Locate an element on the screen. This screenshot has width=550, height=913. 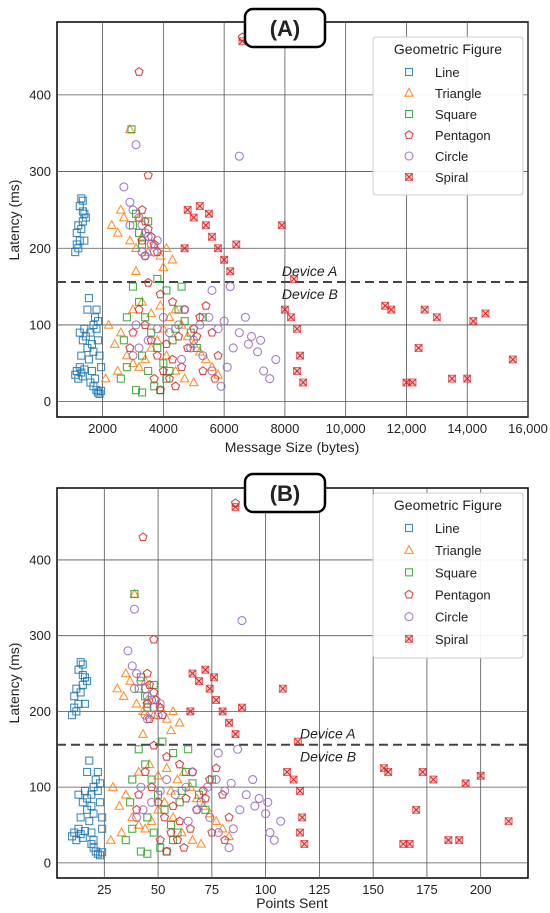
y-tick-label-a: 100 is located at coordinates (40, 324).